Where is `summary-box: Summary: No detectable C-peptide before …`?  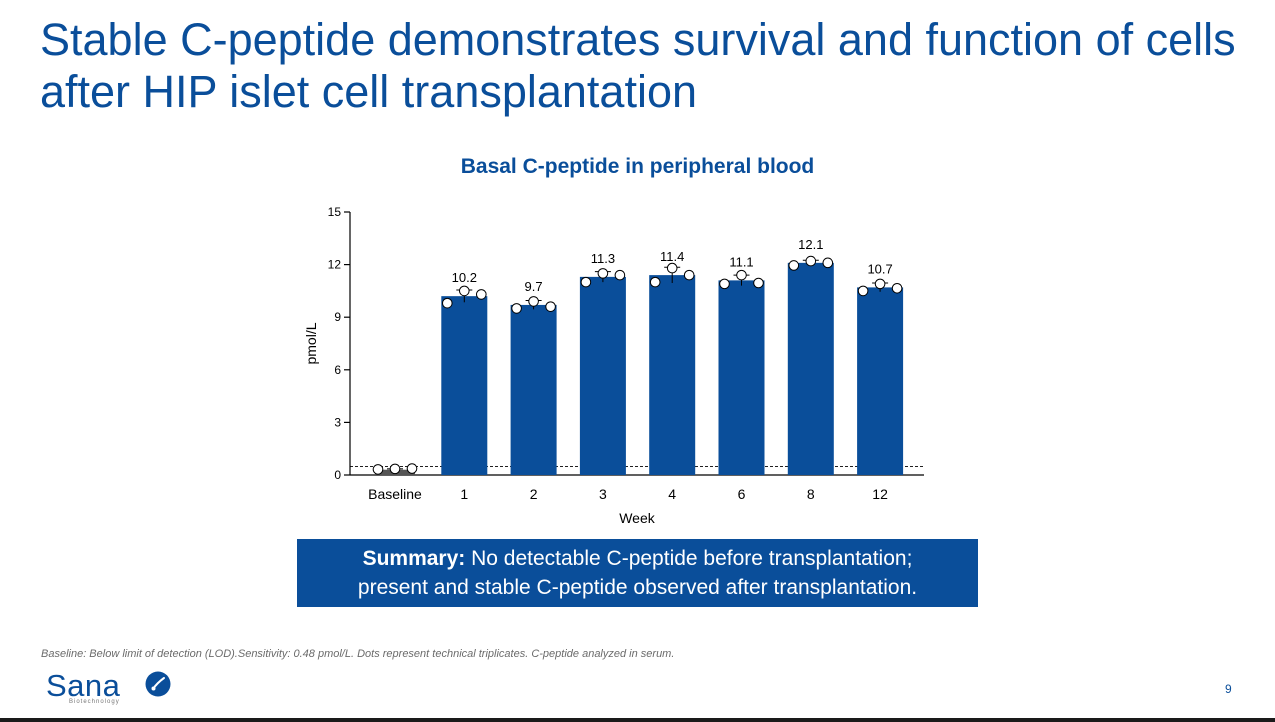
summary-box: Summary: No detectable C-peptide before … is located at coordinates (637, 573).